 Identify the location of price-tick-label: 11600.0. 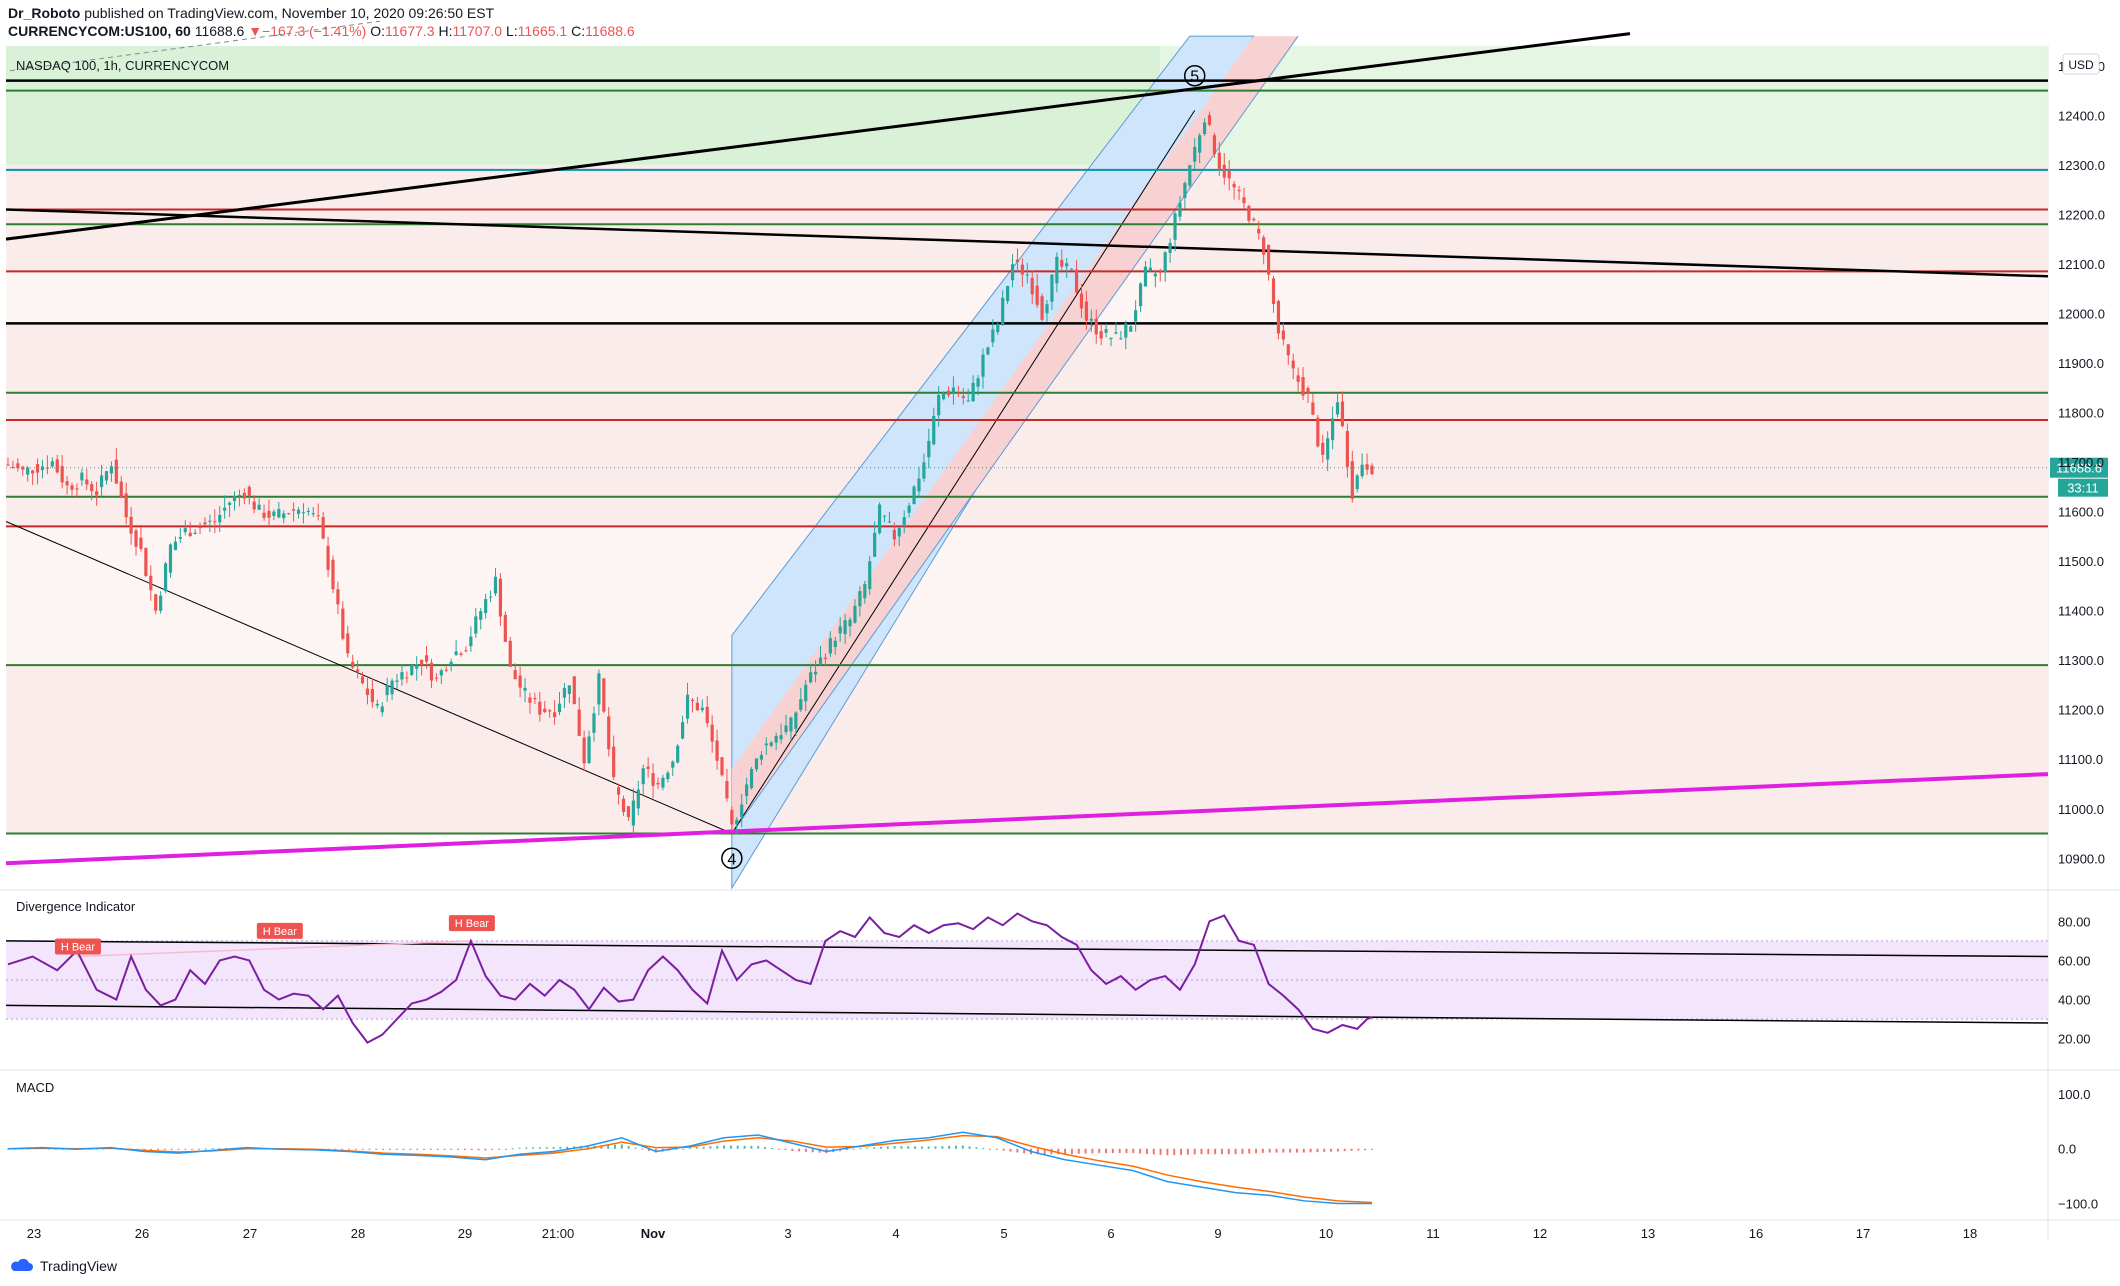
(2081, 512).